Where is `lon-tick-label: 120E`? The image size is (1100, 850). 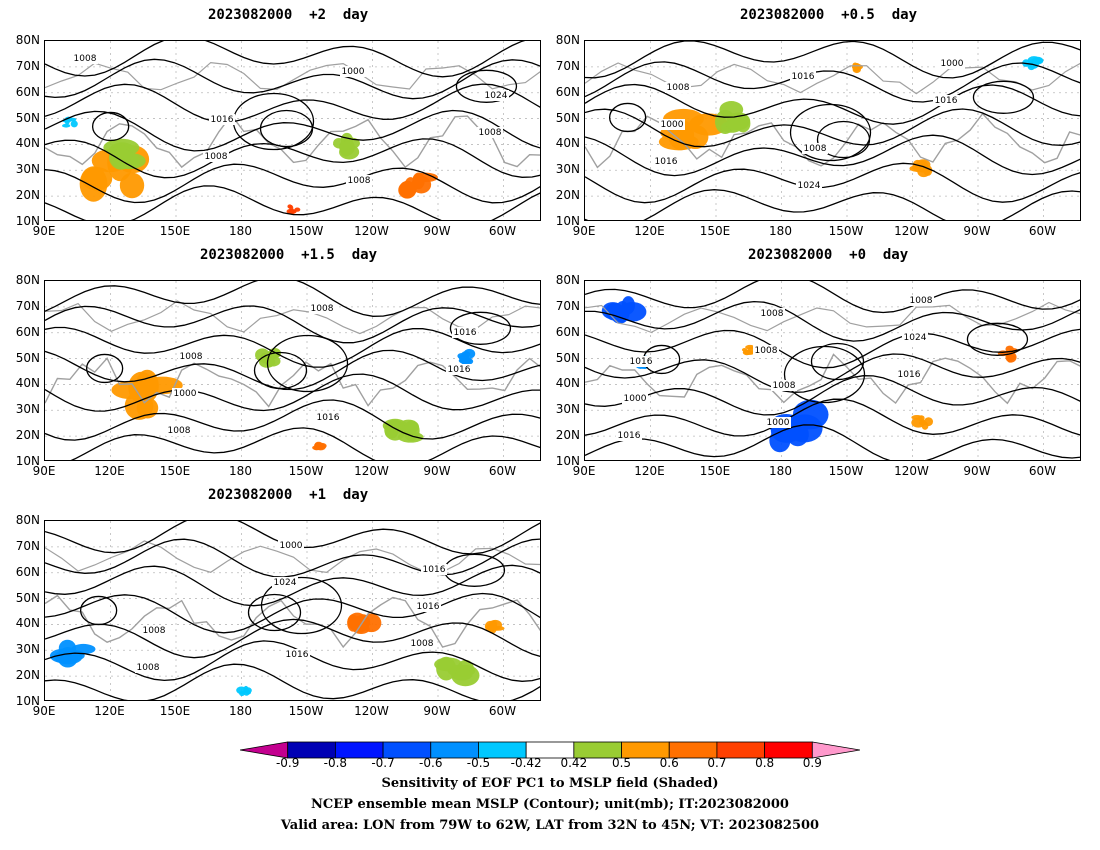 lon-tick-label: 120E is located at coordinates (109, 231).